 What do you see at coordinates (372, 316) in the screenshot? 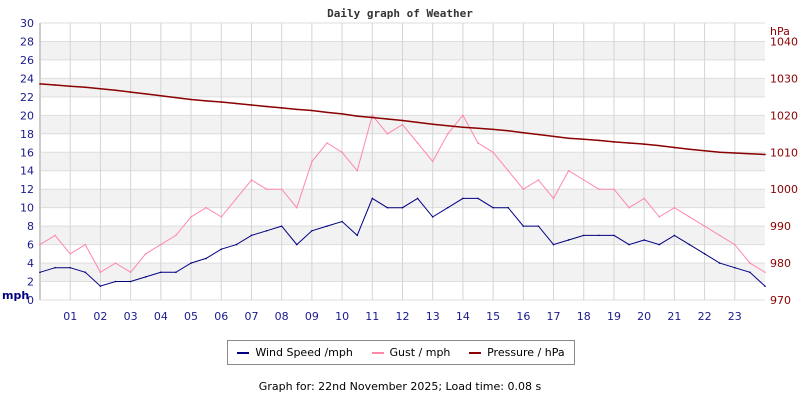
I see `x-tick-label: 11` at bounding box center [372, 316].